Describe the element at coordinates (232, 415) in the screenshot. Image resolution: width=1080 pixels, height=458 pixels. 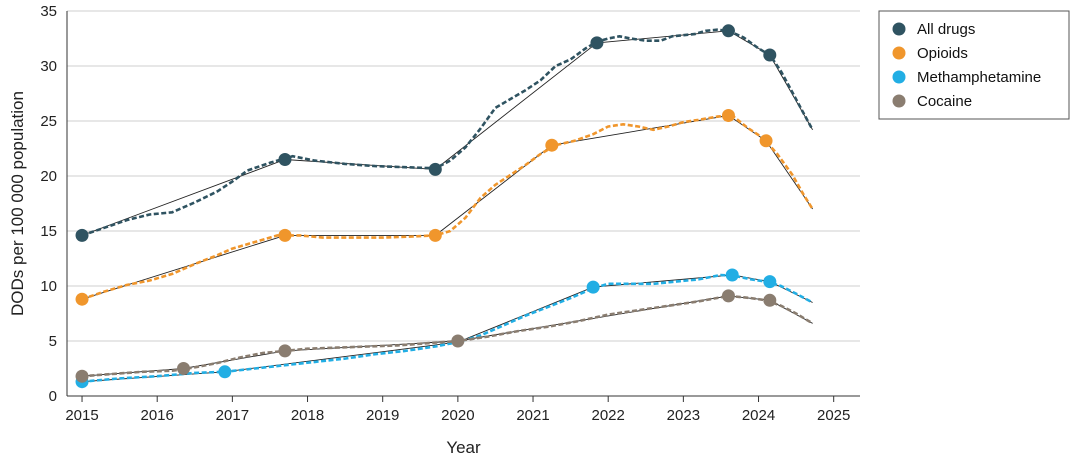
I see `x-tick-label: 2017` at that location.